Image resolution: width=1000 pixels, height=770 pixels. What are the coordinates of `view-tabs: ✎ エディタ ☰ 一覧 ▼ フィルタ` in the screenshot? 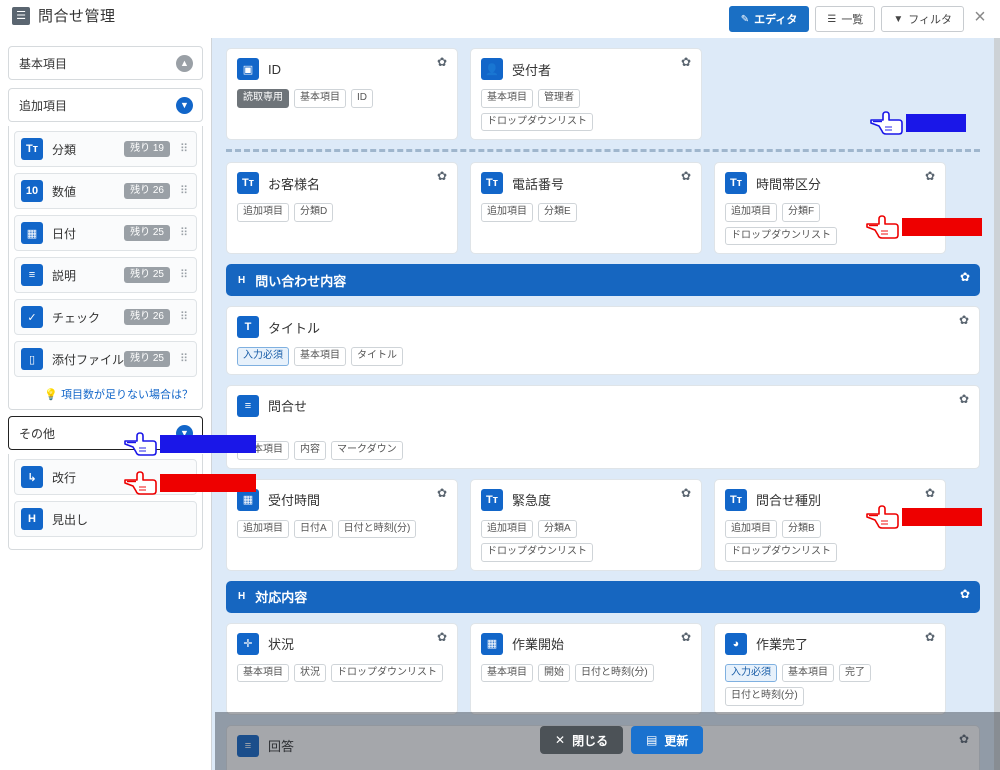 It's located at (846, 19).